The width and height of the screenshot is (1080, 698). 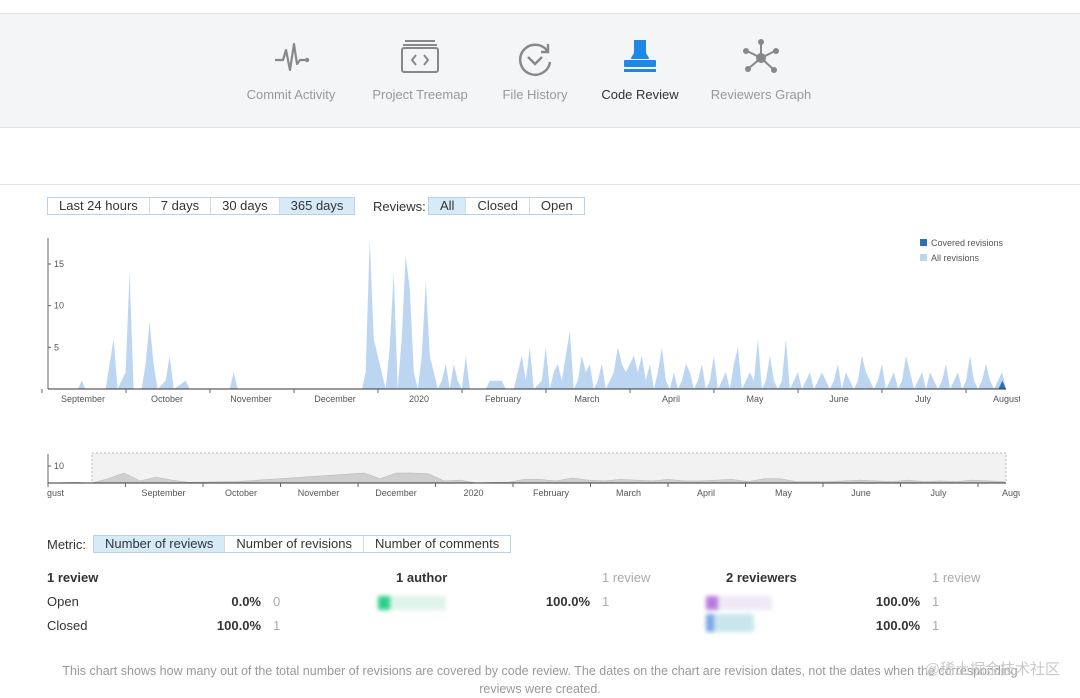 What do you see at coordinates (497, 206) in the screenshot?
I see `reviews-closed-button: Closed` at bounding box center [497, 206].